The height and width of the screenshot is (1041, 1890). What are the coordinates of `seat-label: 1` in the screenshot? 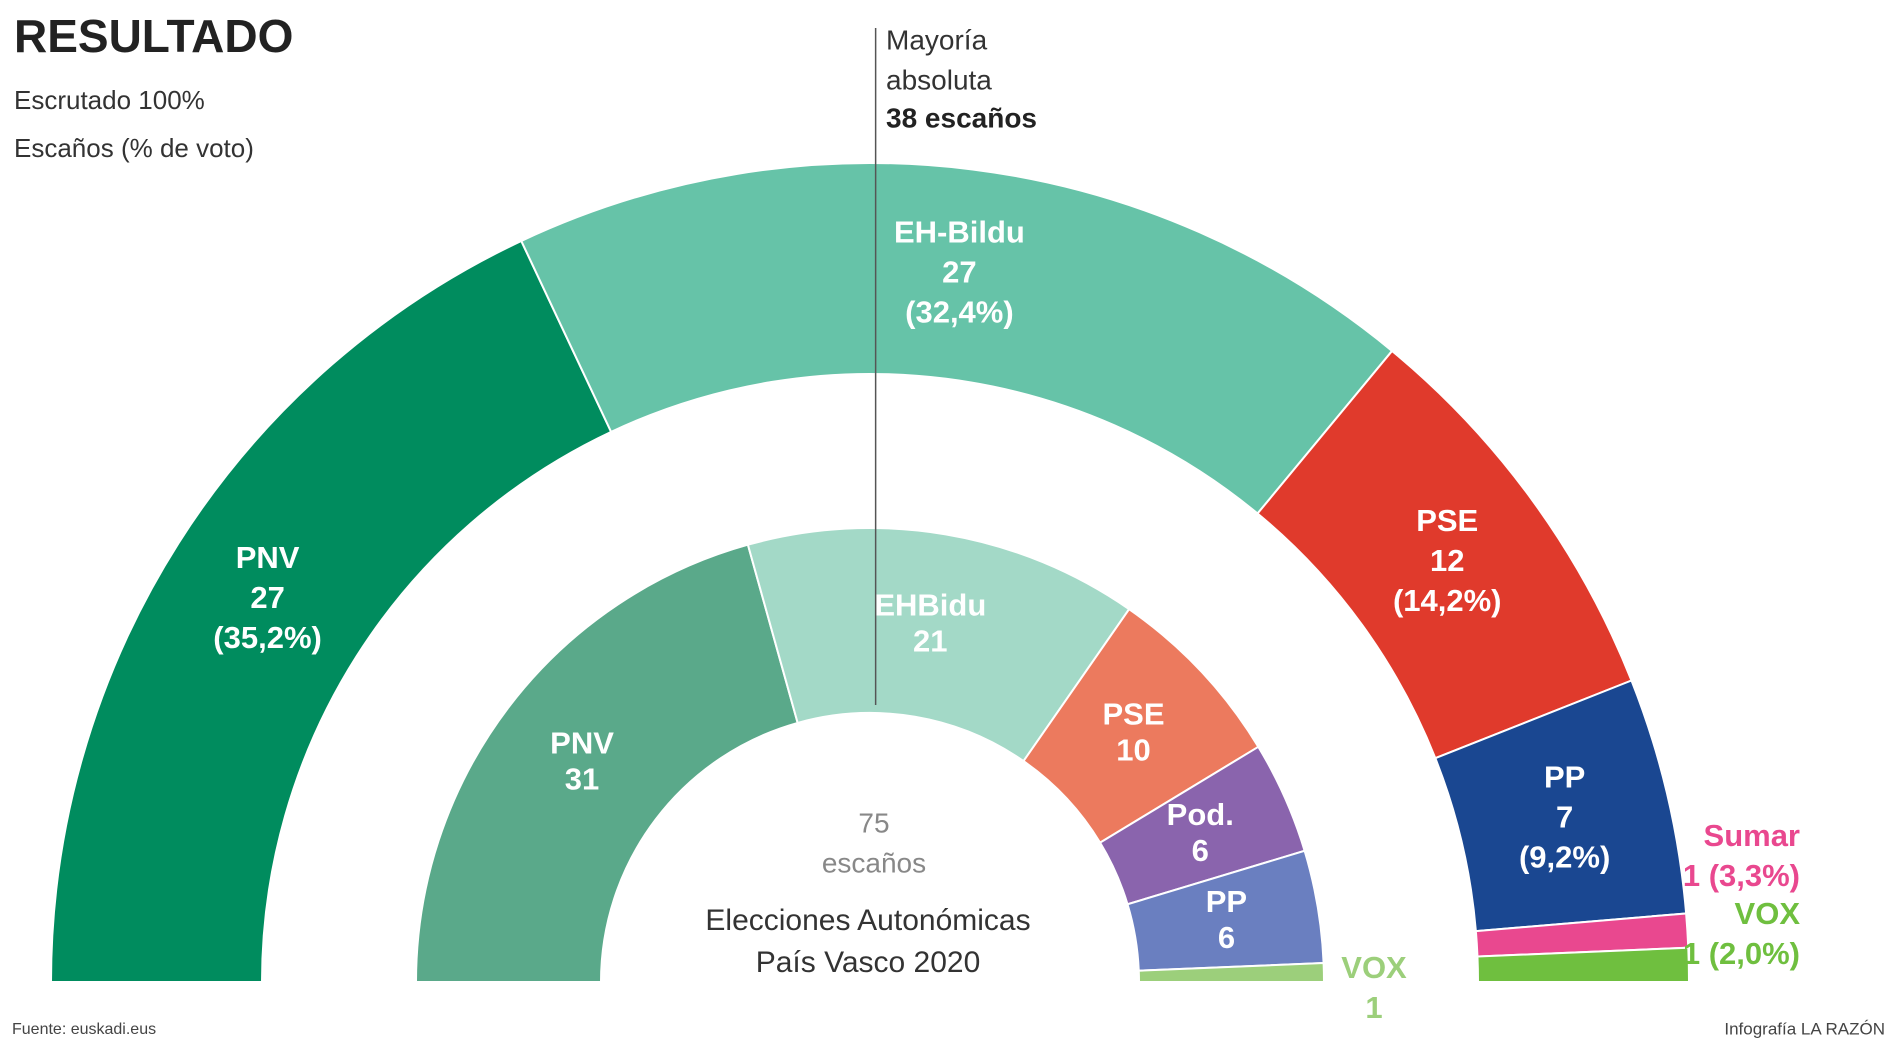 It's located at (1373, 1007).